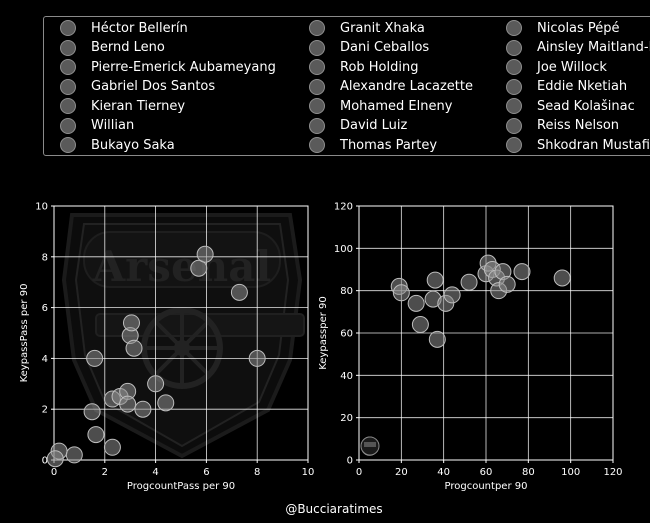 Image resolution: width=650 pixels, height=523 pixels. I want to click on legend-label: Granit Xhaka, so click(382, 28).